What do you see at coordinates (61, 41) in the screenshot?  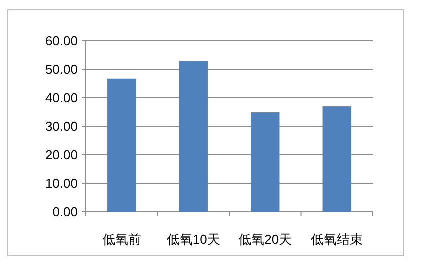 I see `y-tick-label: 60.00` at bounding box center [61, 41].